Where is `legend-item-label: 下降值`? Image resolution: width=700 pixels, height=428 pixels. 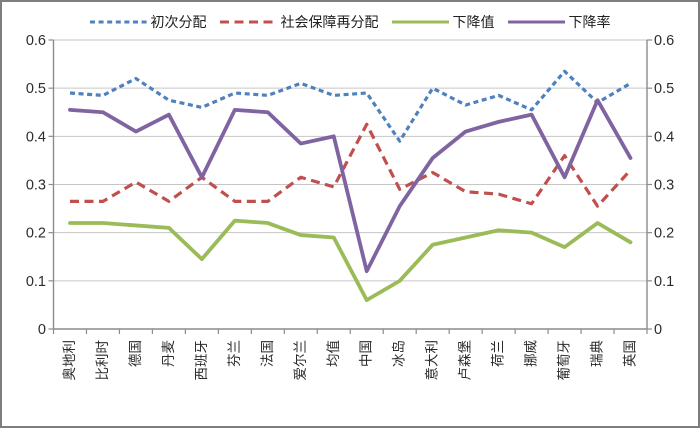
legend-item-label: 下降值 is located at coordinates (473, 22).